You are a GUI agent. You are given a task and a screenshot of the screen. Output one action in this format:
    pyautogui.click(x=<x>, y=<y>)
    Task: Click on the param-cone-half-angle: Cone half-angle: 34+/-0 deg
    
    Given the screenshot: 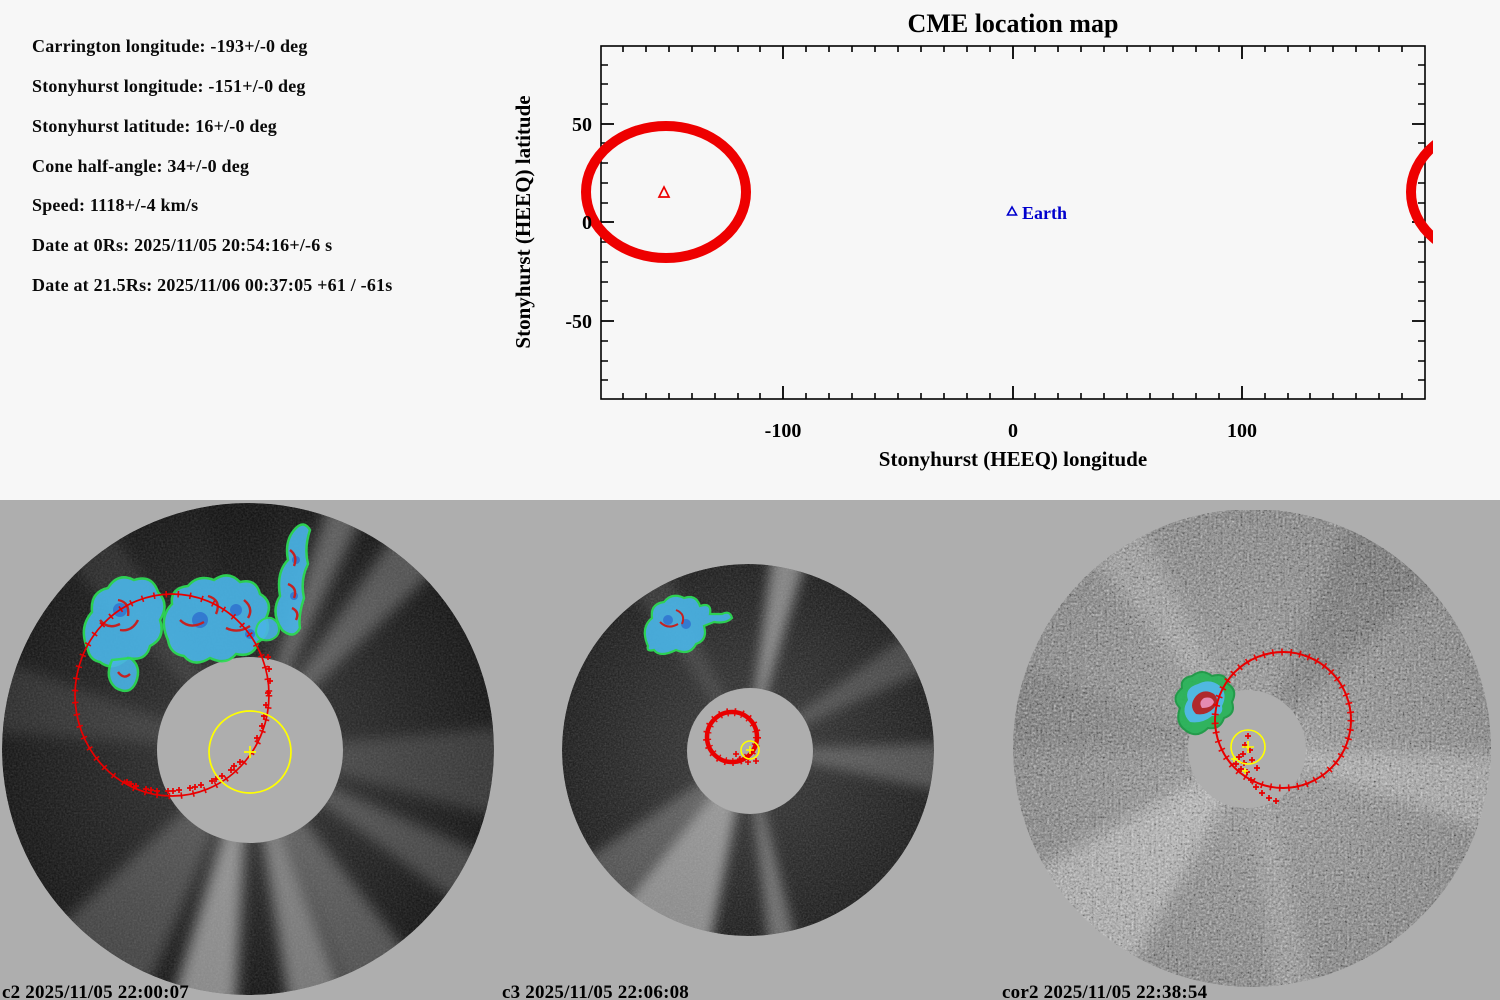 What is the action you would take?
    pyautogui.click(x=141, y=166)
    